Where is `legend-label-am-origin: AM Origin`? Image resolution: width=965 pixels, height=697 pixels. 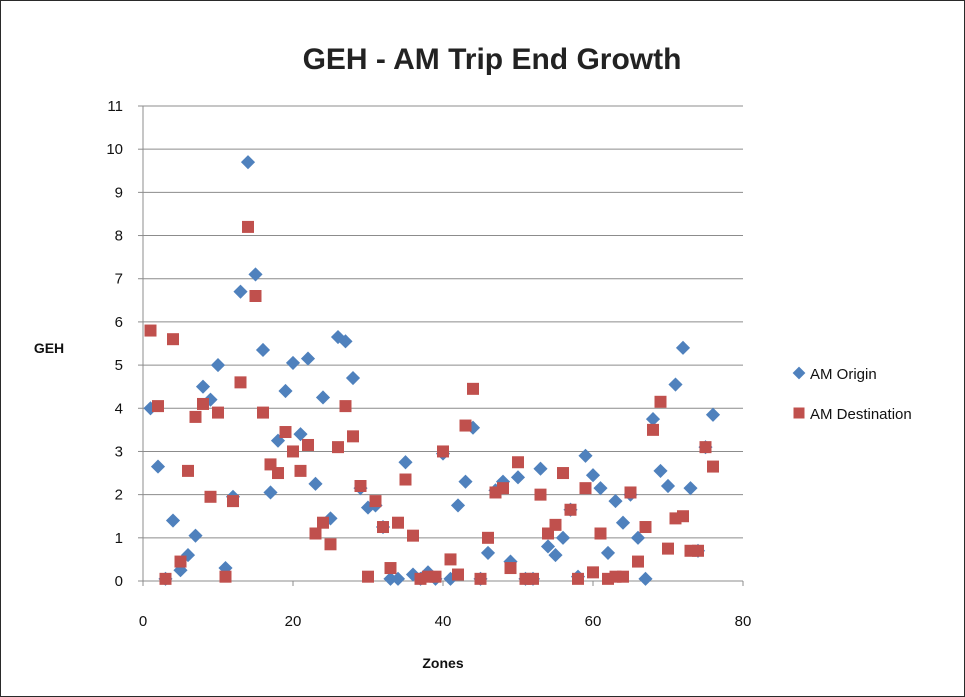 legend-label-am-origin: AM Origin is located at coordinates (843, 374).